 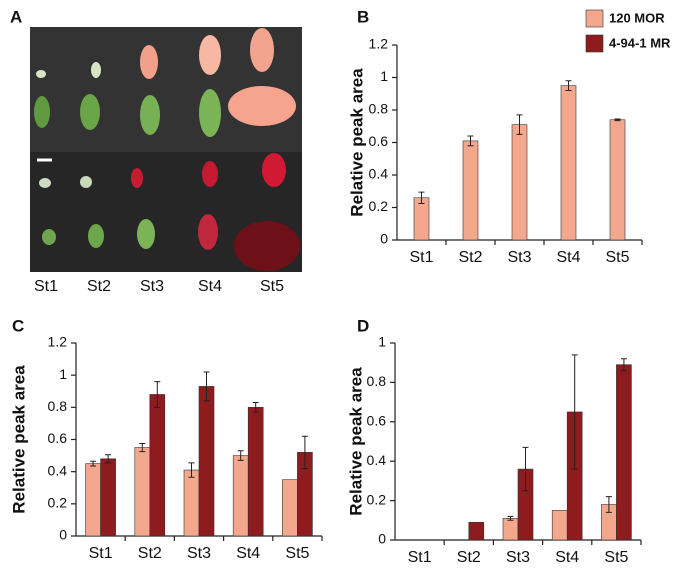 What do you see at coordinates (18, 325) in the screenshot?
I see `panel-letter: C` at bounding box center [18, 325].